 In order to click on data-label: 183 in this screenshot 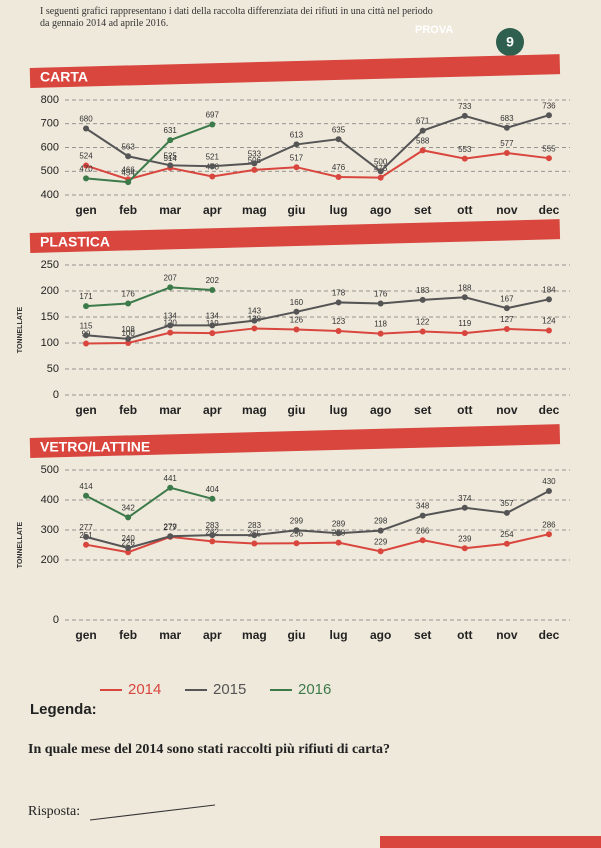, I will do `click(423, 290)`.